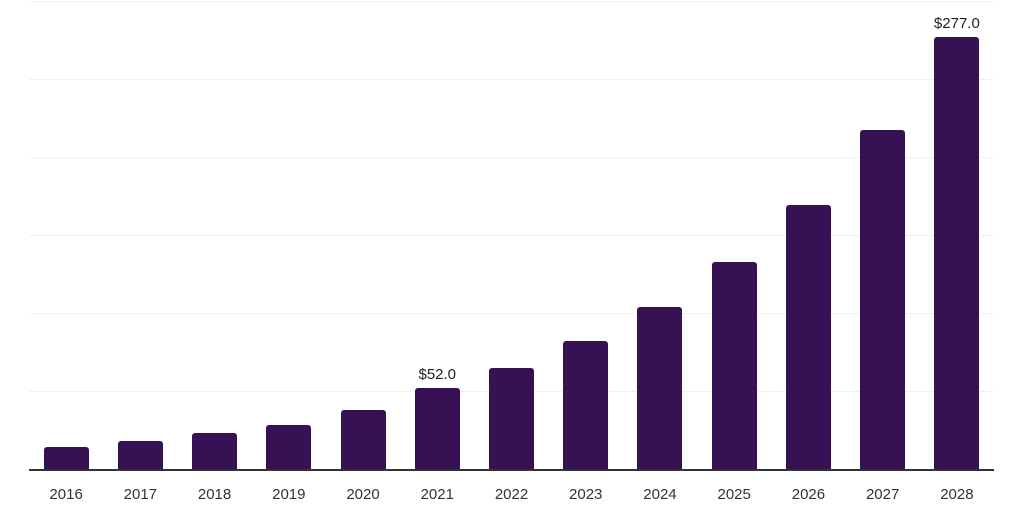  I want to click on bar-2021, so click(437, 428).